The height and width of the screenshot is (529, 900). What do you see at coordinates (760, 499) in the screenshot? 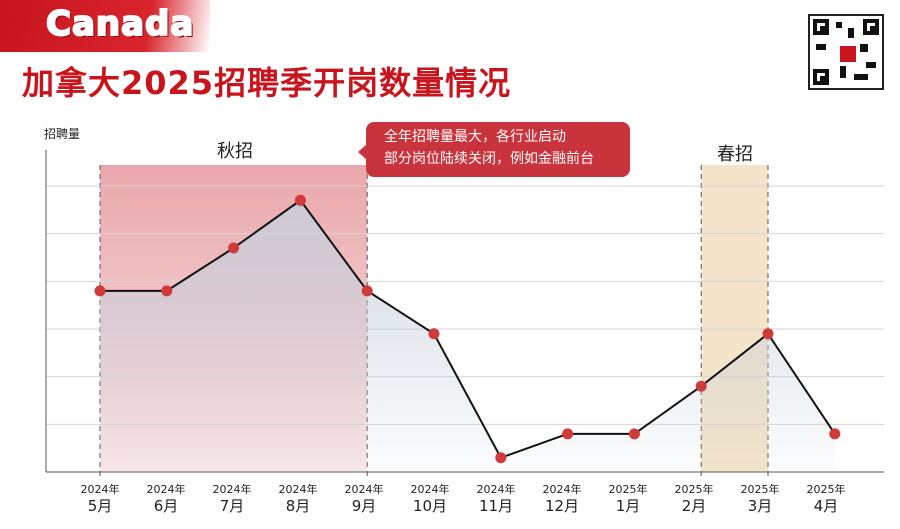
I see `x-tick-label: 2025年 3月` at bounding box center [760, 499].